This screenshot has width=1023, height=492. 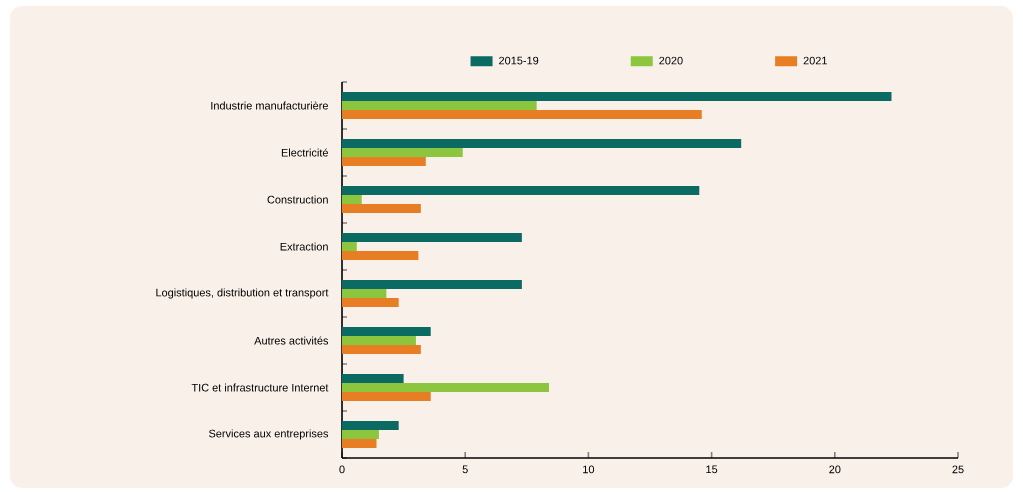 I want to click on x-tick-label: 15, so click(x=712, y=469).